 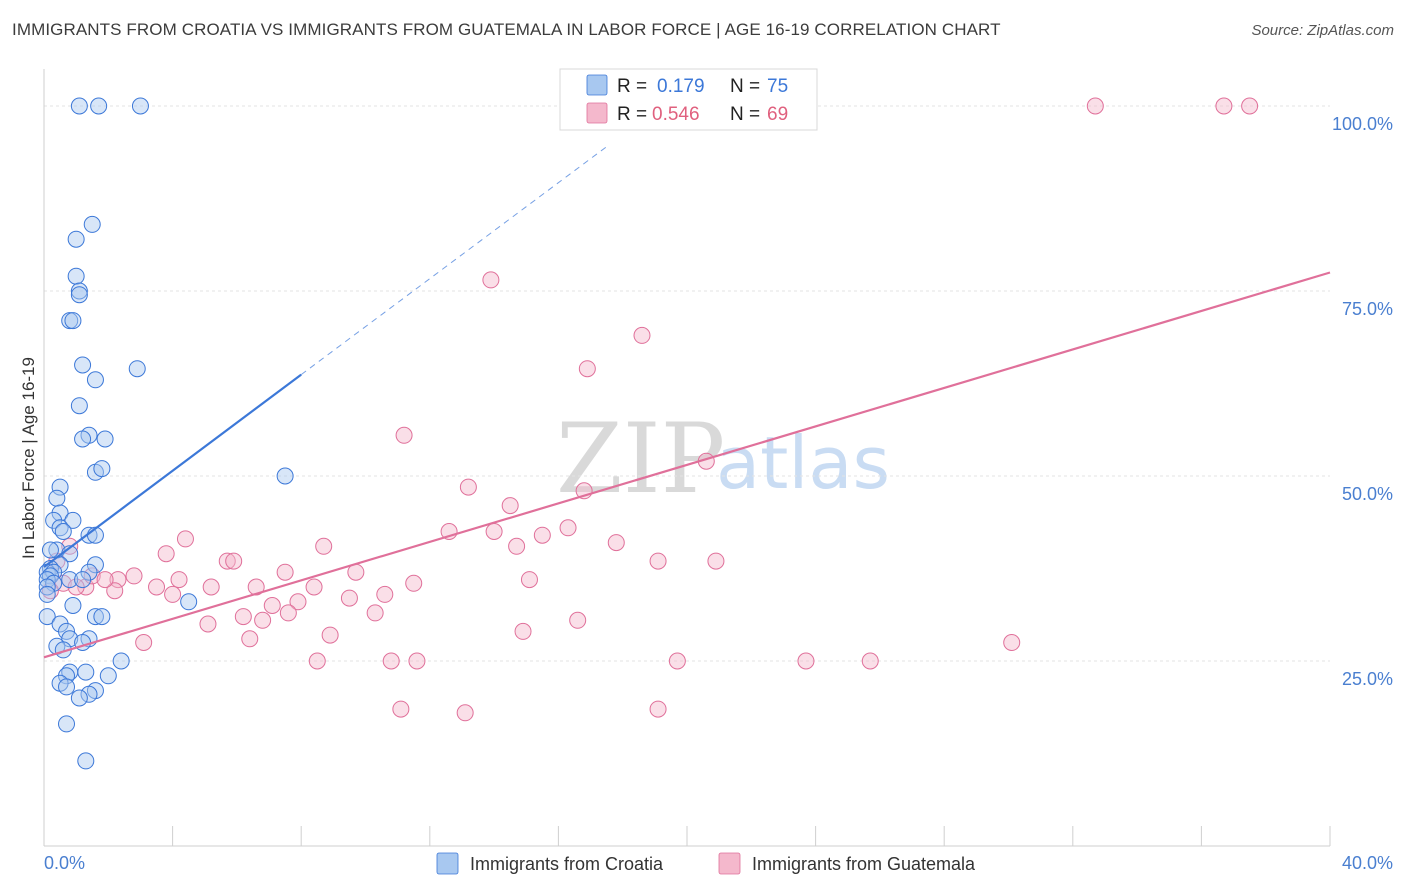 I want to click on y-tick-label: 100.0%, so click(x=1362, y=124).